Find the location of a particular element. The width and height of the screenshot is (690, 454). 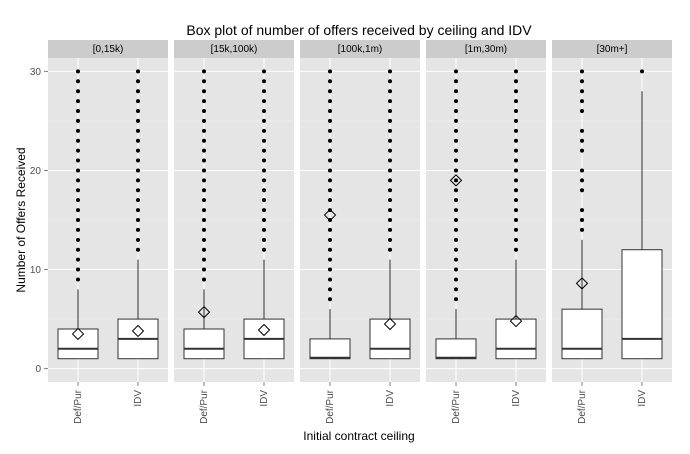

facet-strip-label: [0,15k) is located at coordinates (108, 49).